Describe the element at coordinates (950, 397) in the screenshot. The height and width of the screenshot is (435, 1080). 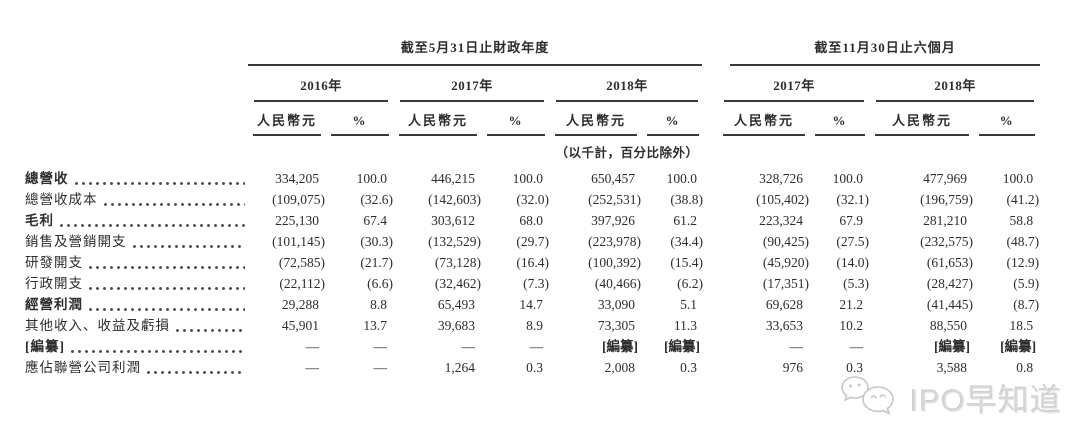
I see `watermark: IPO早知道` at that location.